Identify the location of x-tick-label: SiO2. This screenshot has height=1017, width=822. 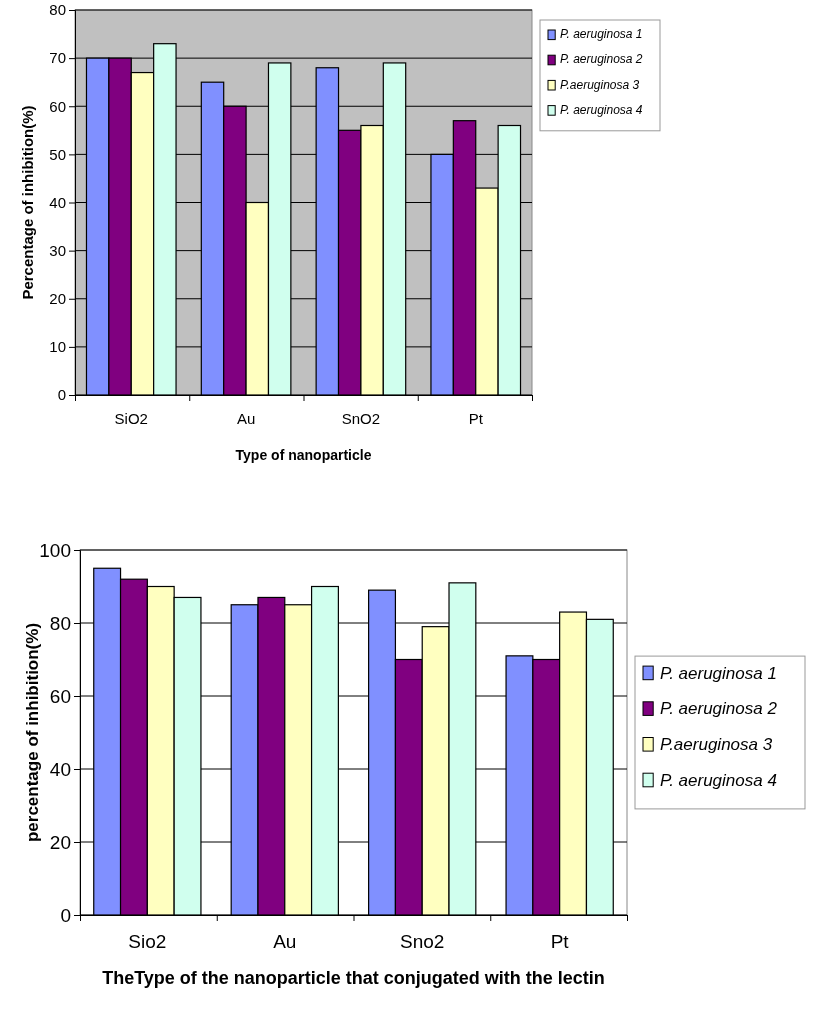
(131, 418).